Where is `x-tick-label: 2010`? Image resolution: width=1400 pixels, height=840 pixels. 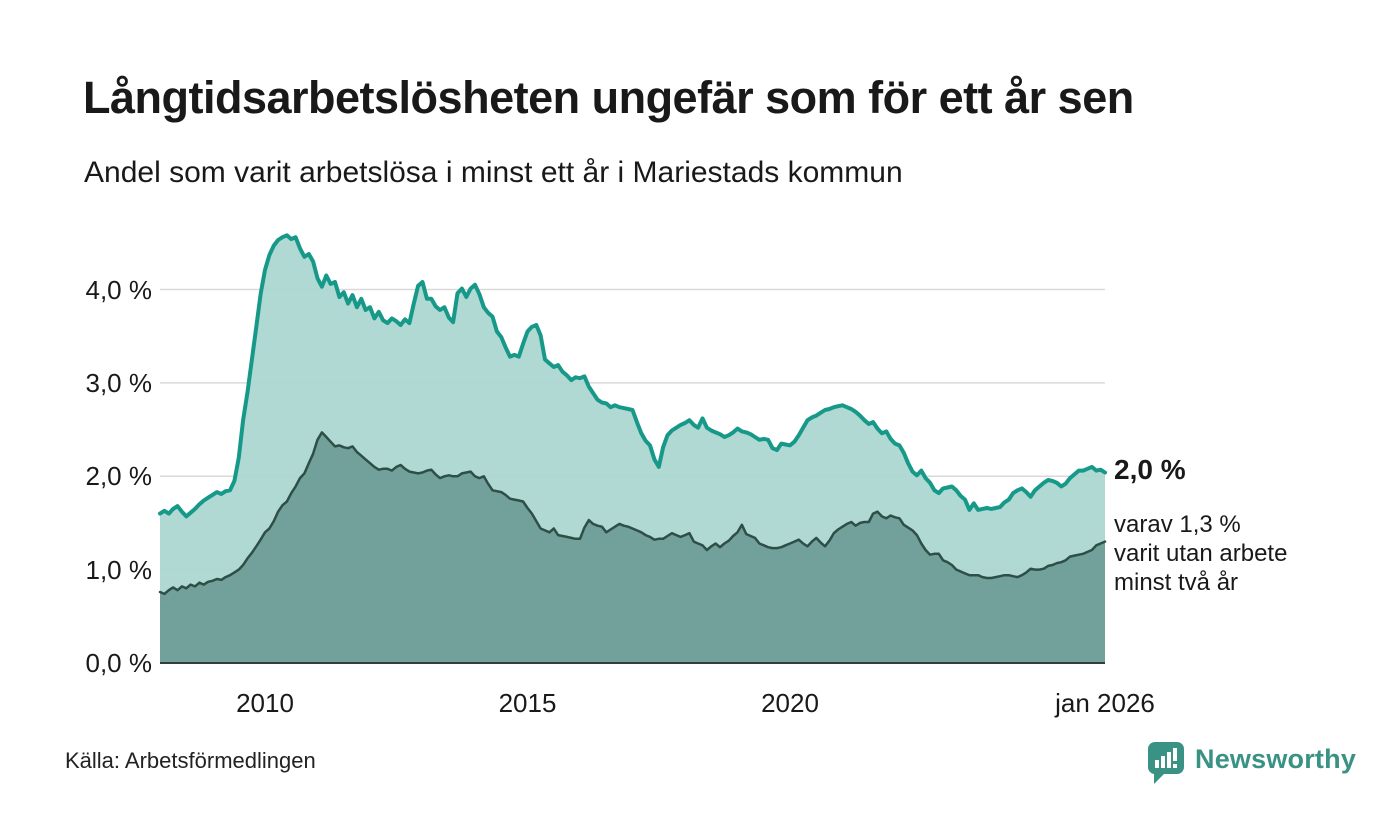
x-tick-label: 2010 is located at coordinates (265, 703).